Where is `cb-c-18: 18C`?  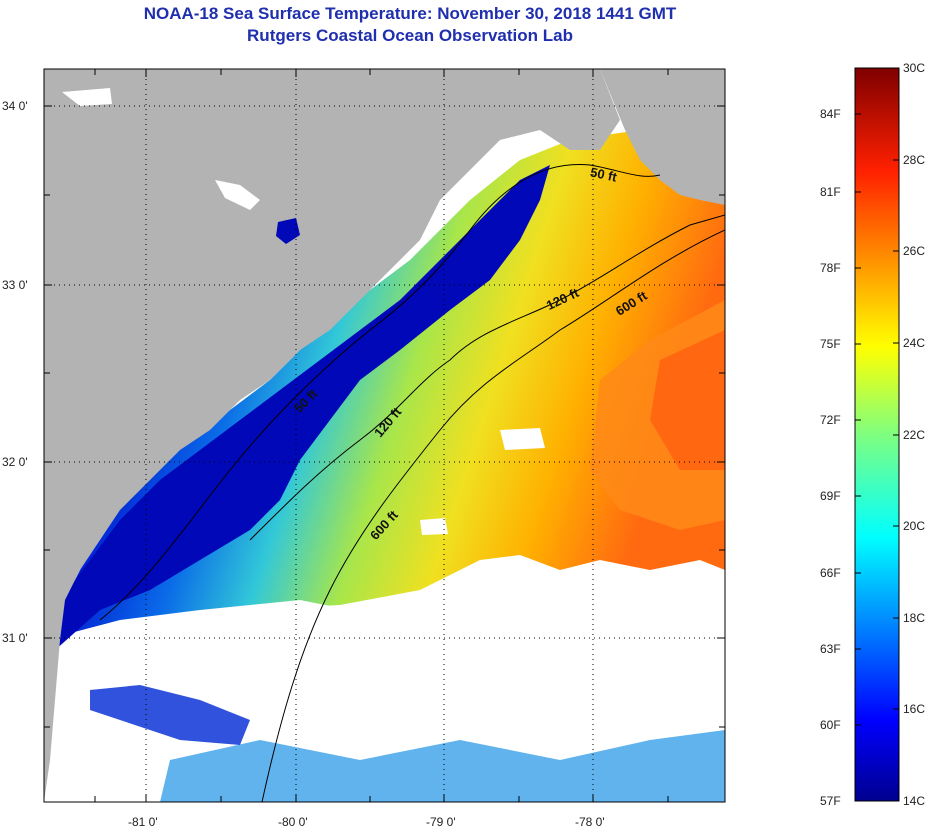
cb-c-18: 18C is located at coordinates (914, 618).